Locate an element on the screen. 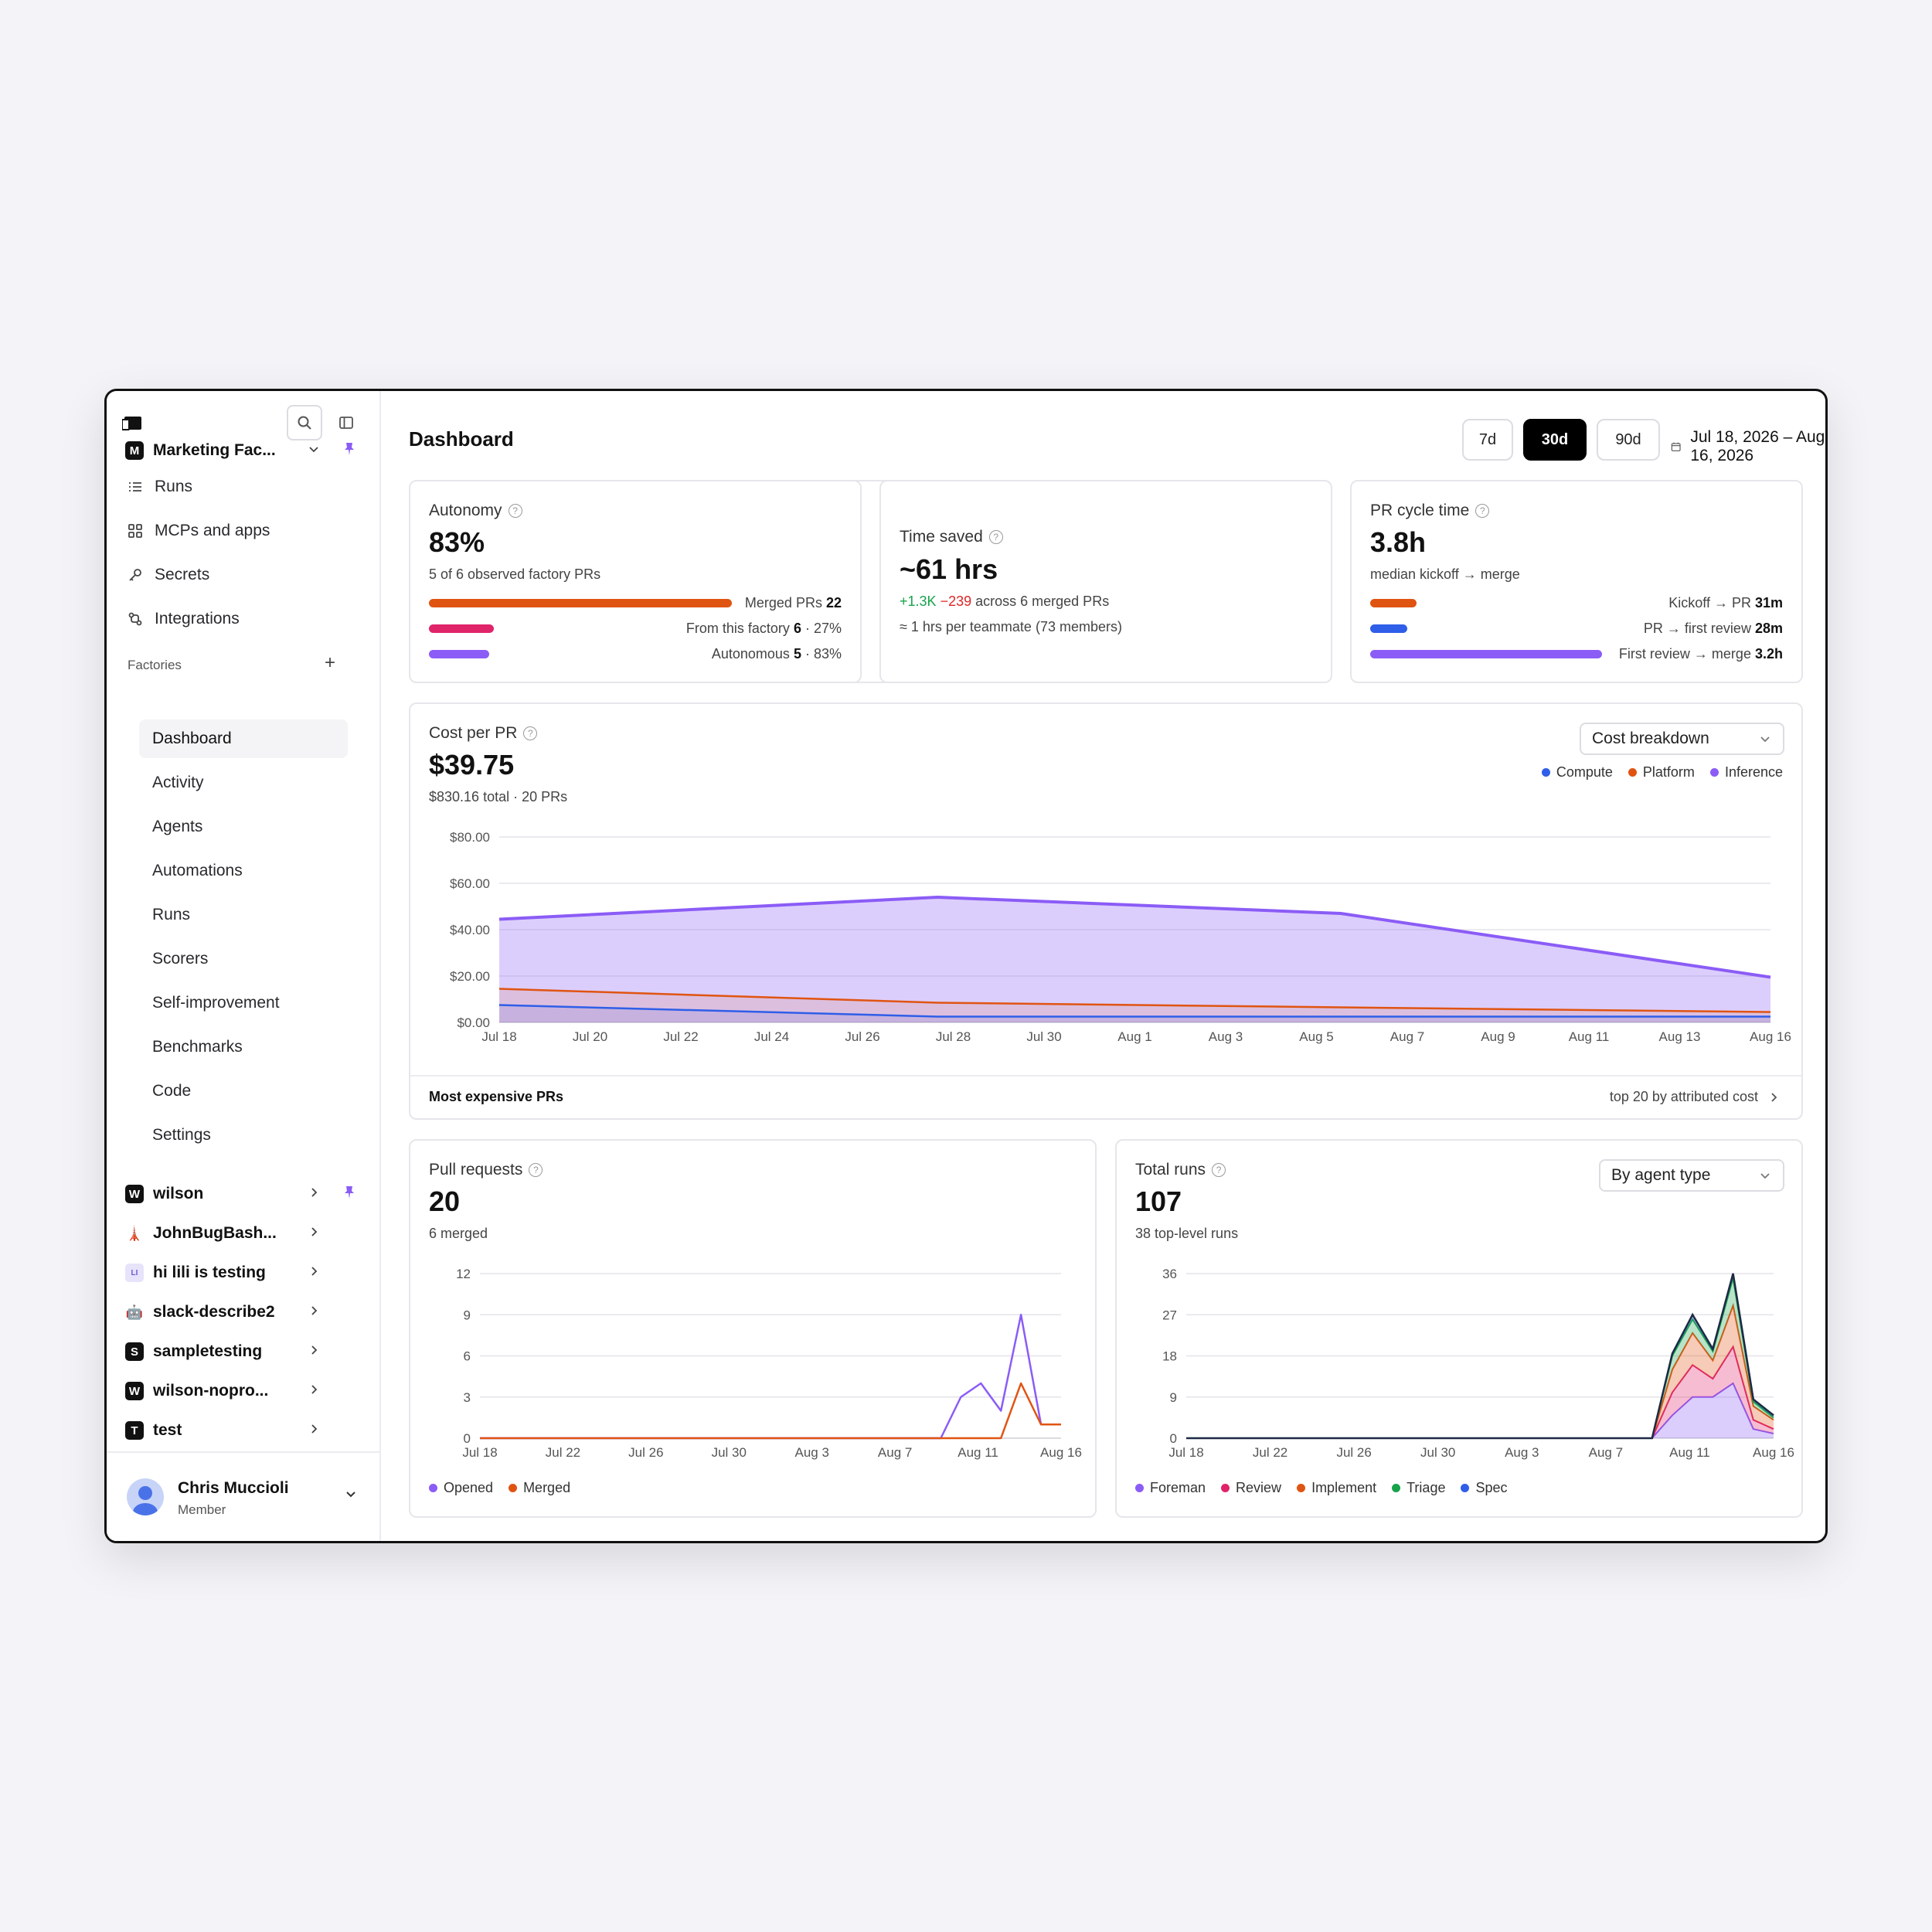 The height and width of the screenshot is (1932, 1932). legend-item: Opened is located at coordinates (461, 1488).